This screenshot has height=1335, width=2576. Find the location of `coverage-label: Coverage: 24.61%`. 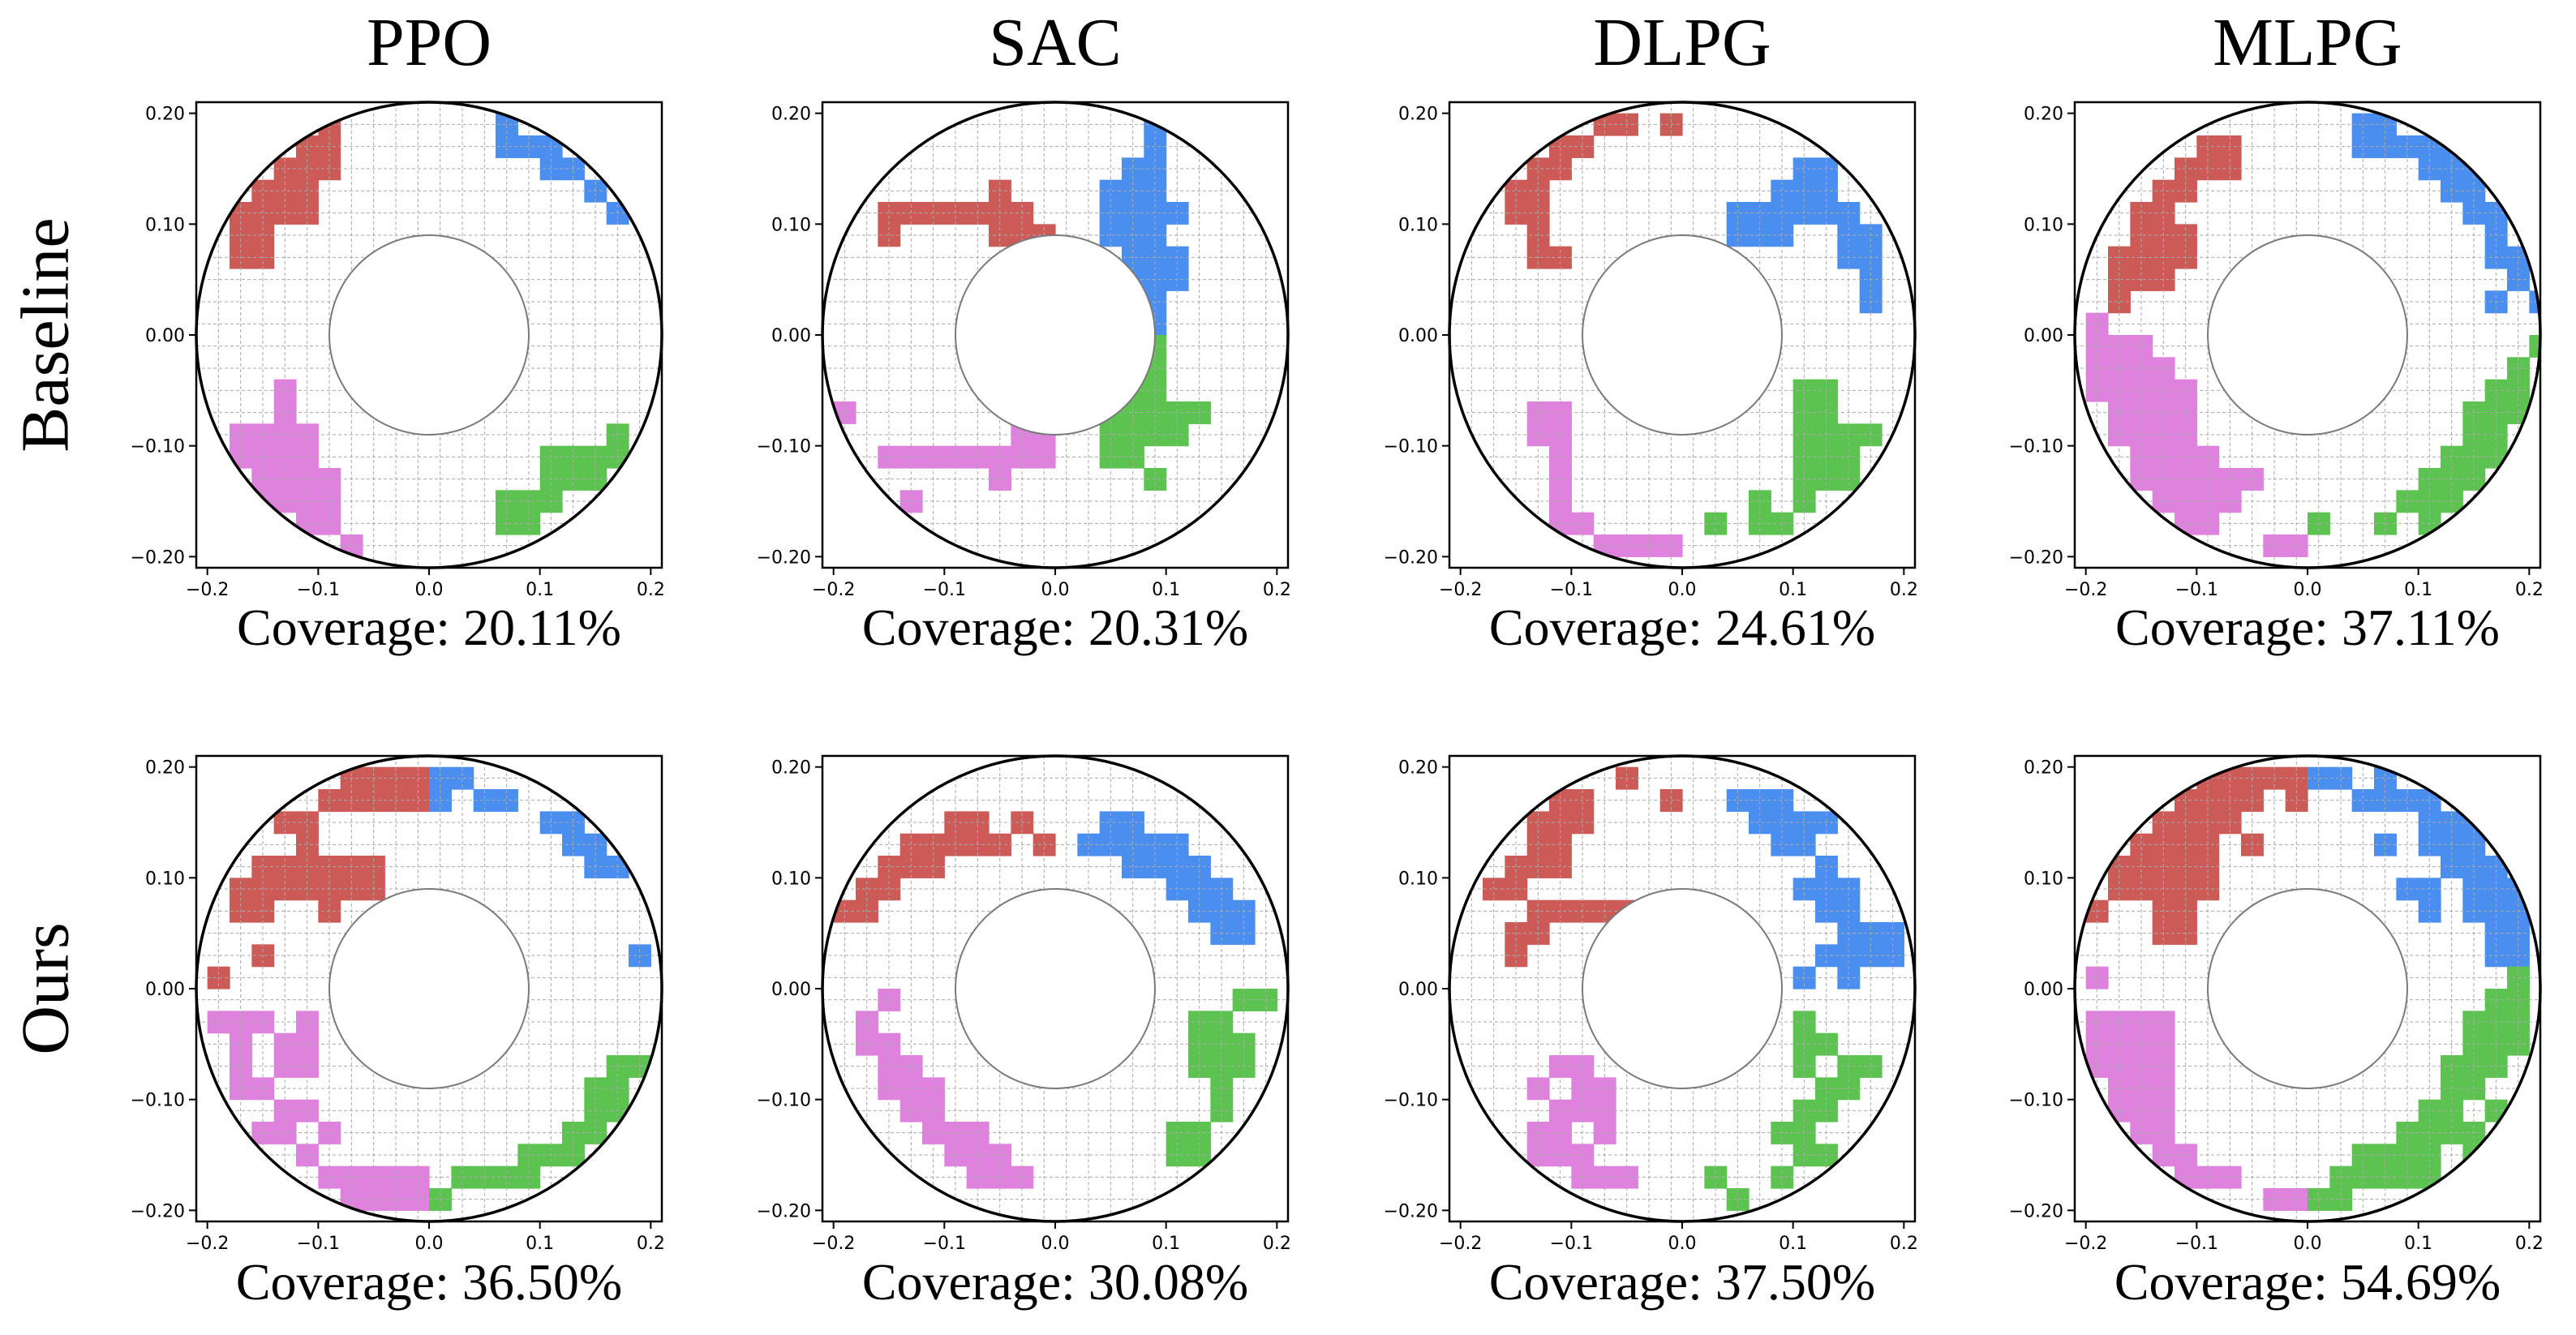

coverage-label: Coverage: 24.61% is located at coordinates (1682, 628).